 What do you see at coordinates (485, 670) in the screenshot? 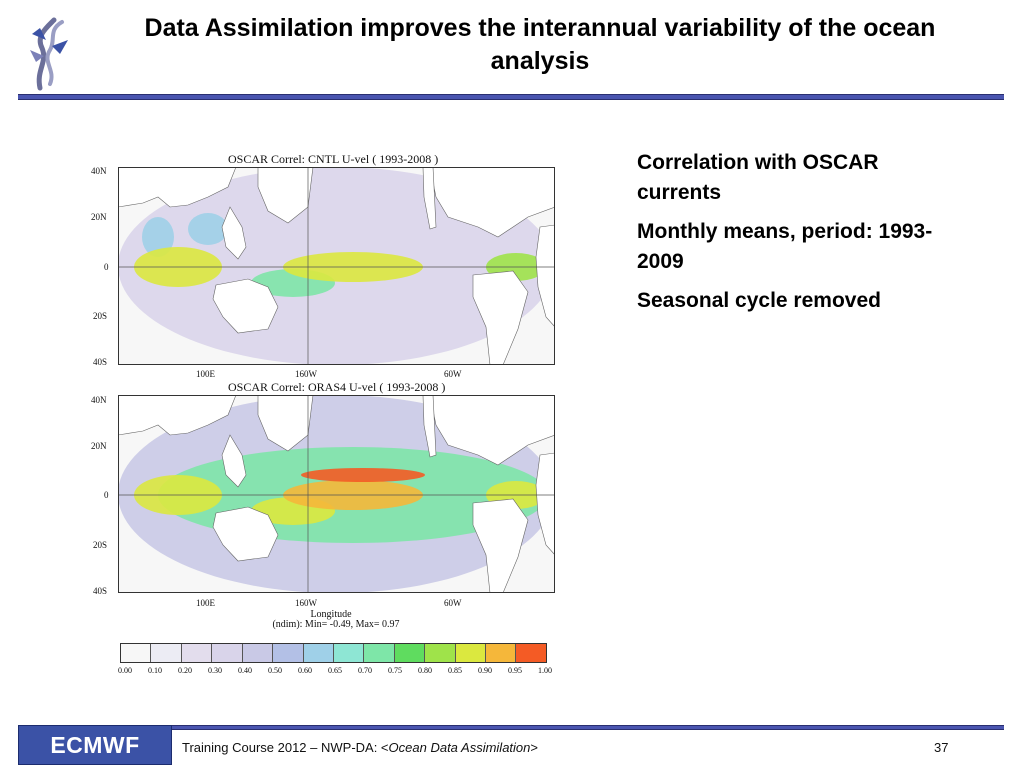
I see `colorbar-tick-label: 0.90` at bounding box center [485, 670].